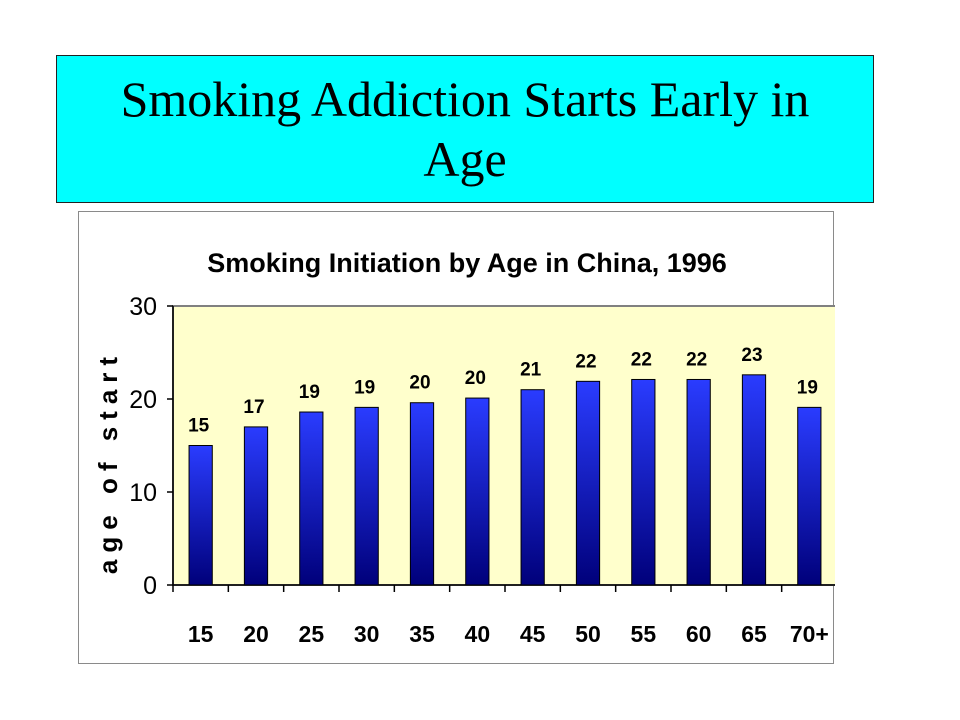  Describe the element at coordinates (467, 263) in the screenshot. I see `chart-title: Smoking Initiation by Age in China, 1996` at that location.